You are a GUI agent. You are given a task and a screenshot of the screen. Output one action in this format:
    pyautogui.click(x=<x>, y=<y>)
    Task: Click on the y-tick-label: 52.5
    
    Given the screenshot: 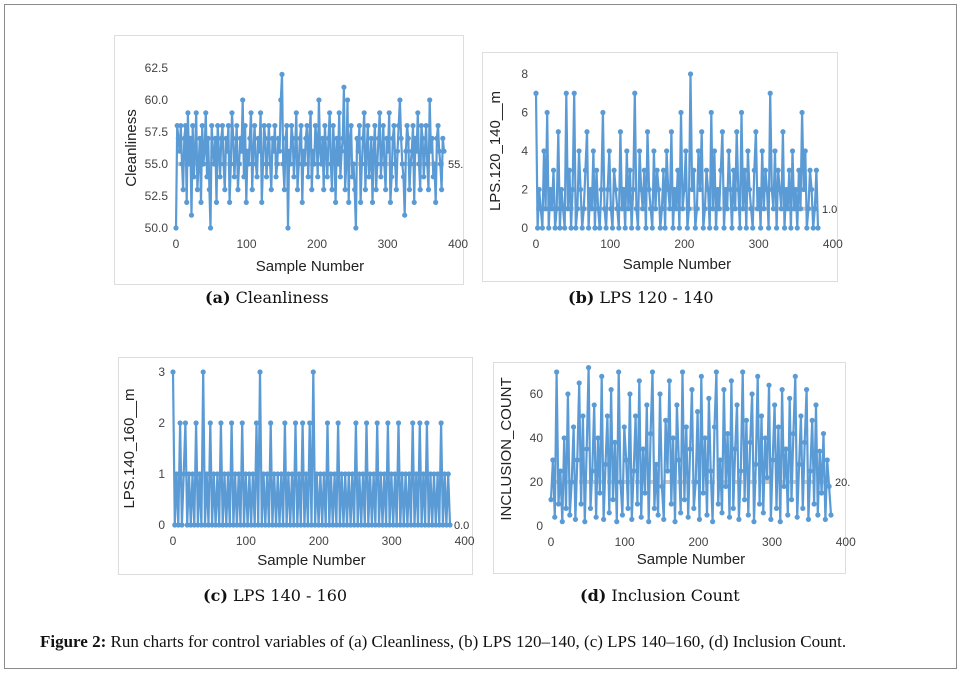 What is the action you would take?
    pyautogui.click(x=157, y=196)
    